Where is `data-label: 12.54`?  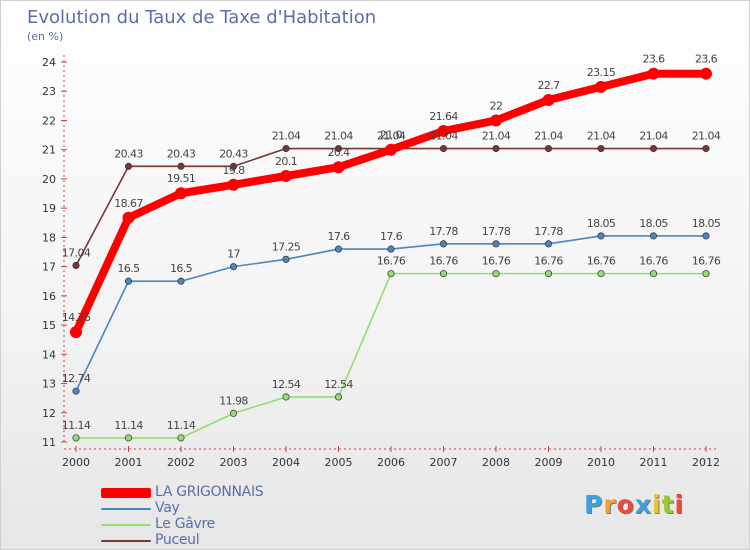 data-label: 12.54 is located at coordinates (338, 384).